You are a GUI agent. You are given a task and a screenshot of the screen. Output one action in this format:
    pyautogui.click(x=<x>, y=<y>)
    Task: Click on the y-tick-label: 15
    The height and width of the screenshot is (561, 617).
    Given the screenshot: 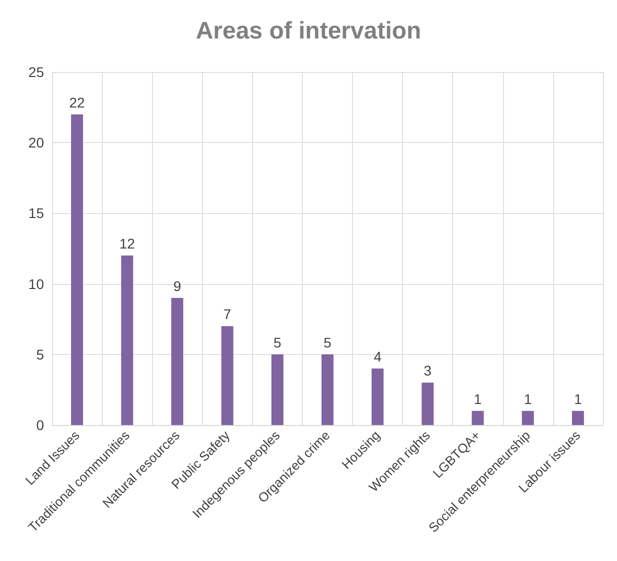 What is the action you would take?
    pyautogui.click(x=36, y=213)
    